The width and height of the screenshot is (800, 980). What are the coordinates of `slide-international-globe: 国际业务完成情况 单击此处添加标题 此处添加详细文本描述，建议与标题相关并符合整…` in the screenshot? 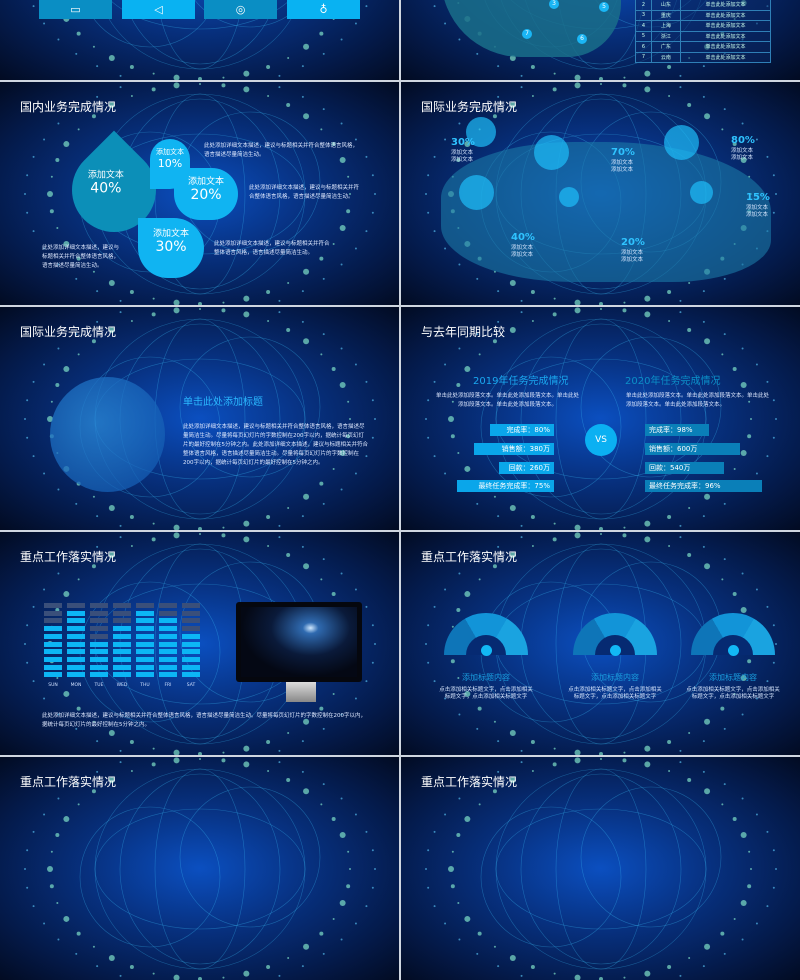 It's located at (199, 418).